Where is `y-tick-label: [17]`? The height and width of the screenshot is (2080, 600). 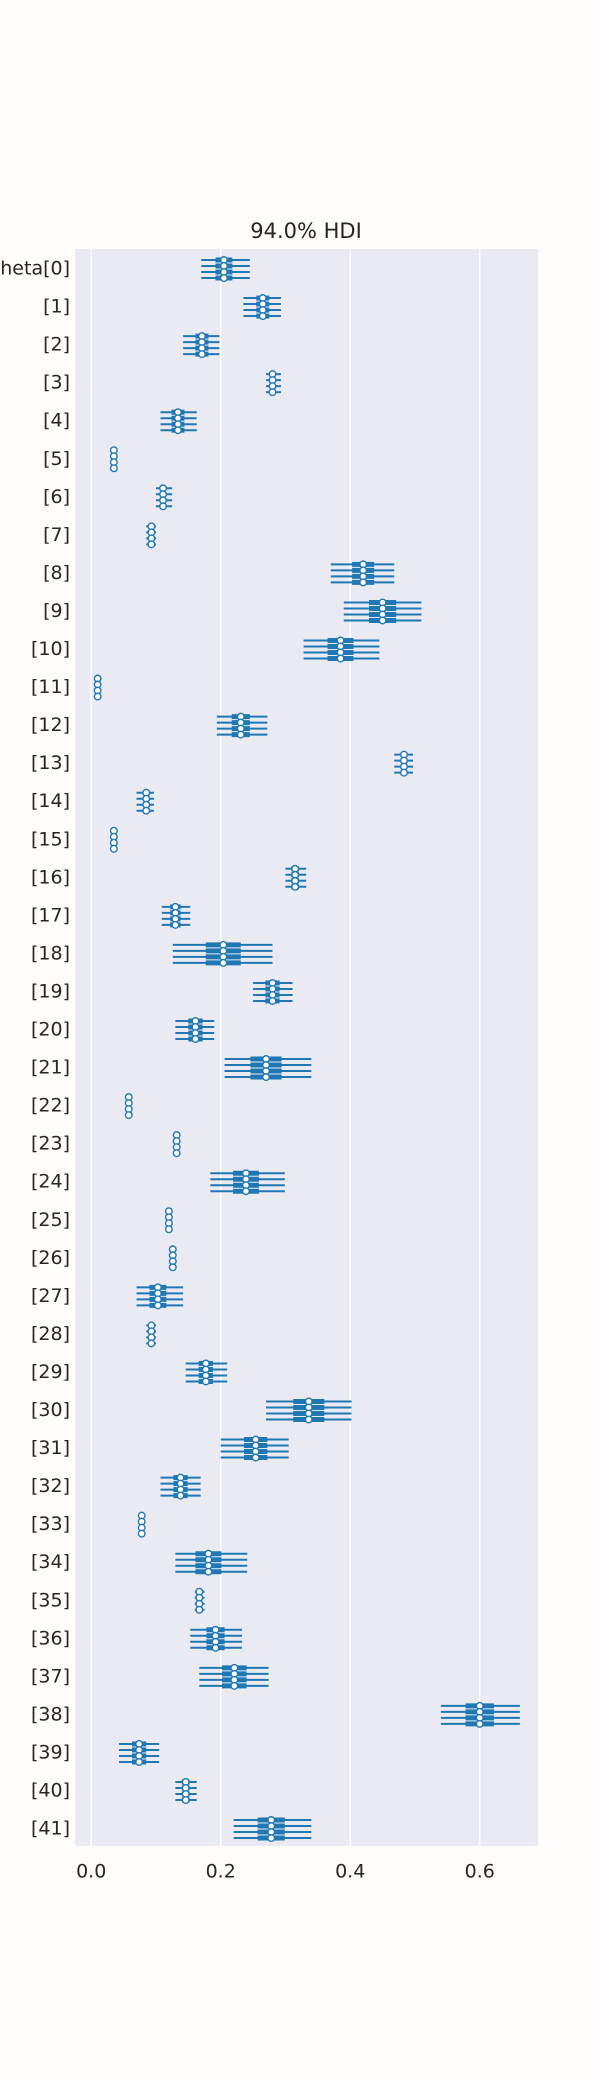 y-tick-label: [17] is located at coordinates (50, 915).